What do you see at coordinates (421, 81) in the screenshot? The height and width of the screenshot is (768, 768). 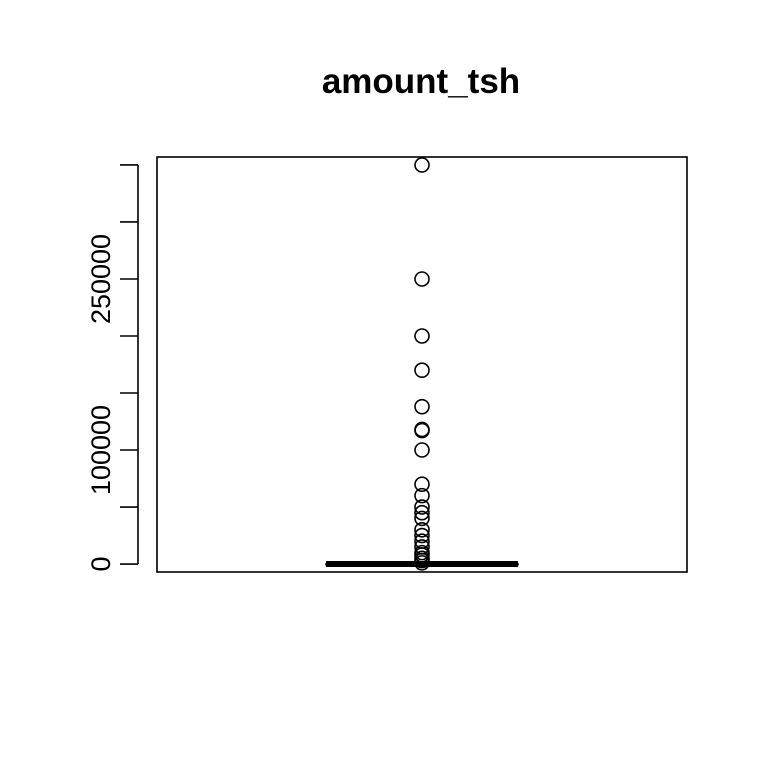 I see `chart-title: amount_tsh` at bounding box center [421, 81].